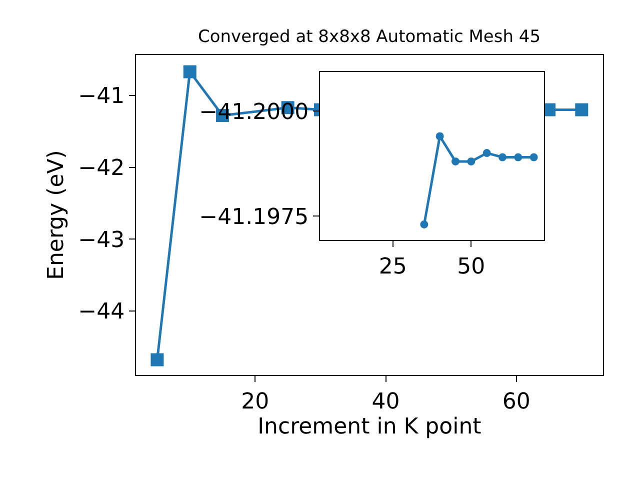  What do you see at coordinates (101, 168) in the screenshot?
I see `y-tick-label: −42` at bounding box center [101, 168].